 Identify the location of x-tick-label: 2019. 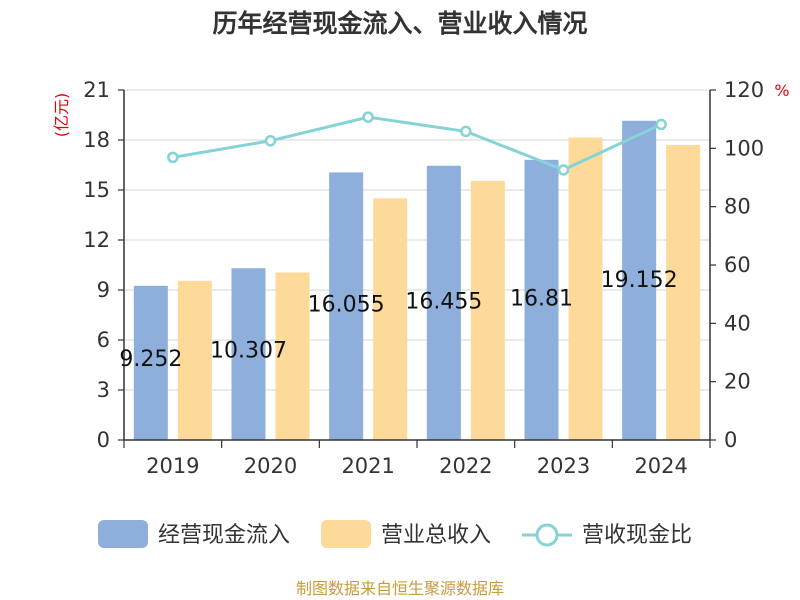
(172, 466).